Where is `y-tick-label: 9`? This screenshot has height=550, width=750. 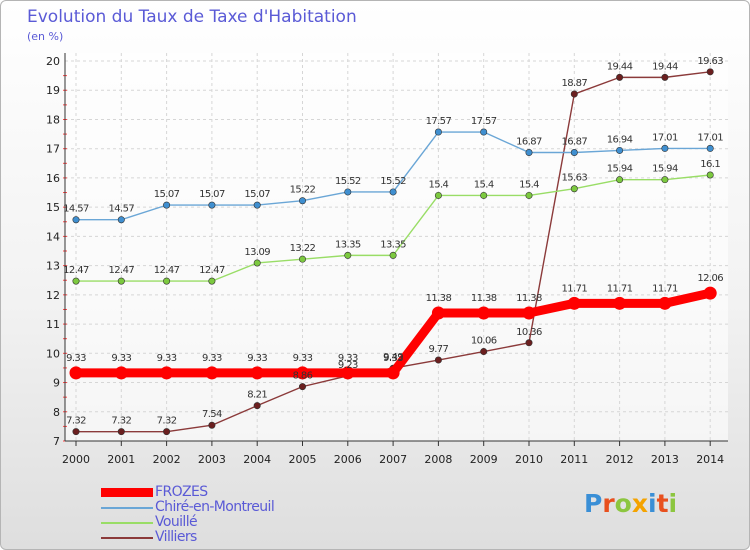
y-tick-label: 9 is located at coordinates (56, 383).